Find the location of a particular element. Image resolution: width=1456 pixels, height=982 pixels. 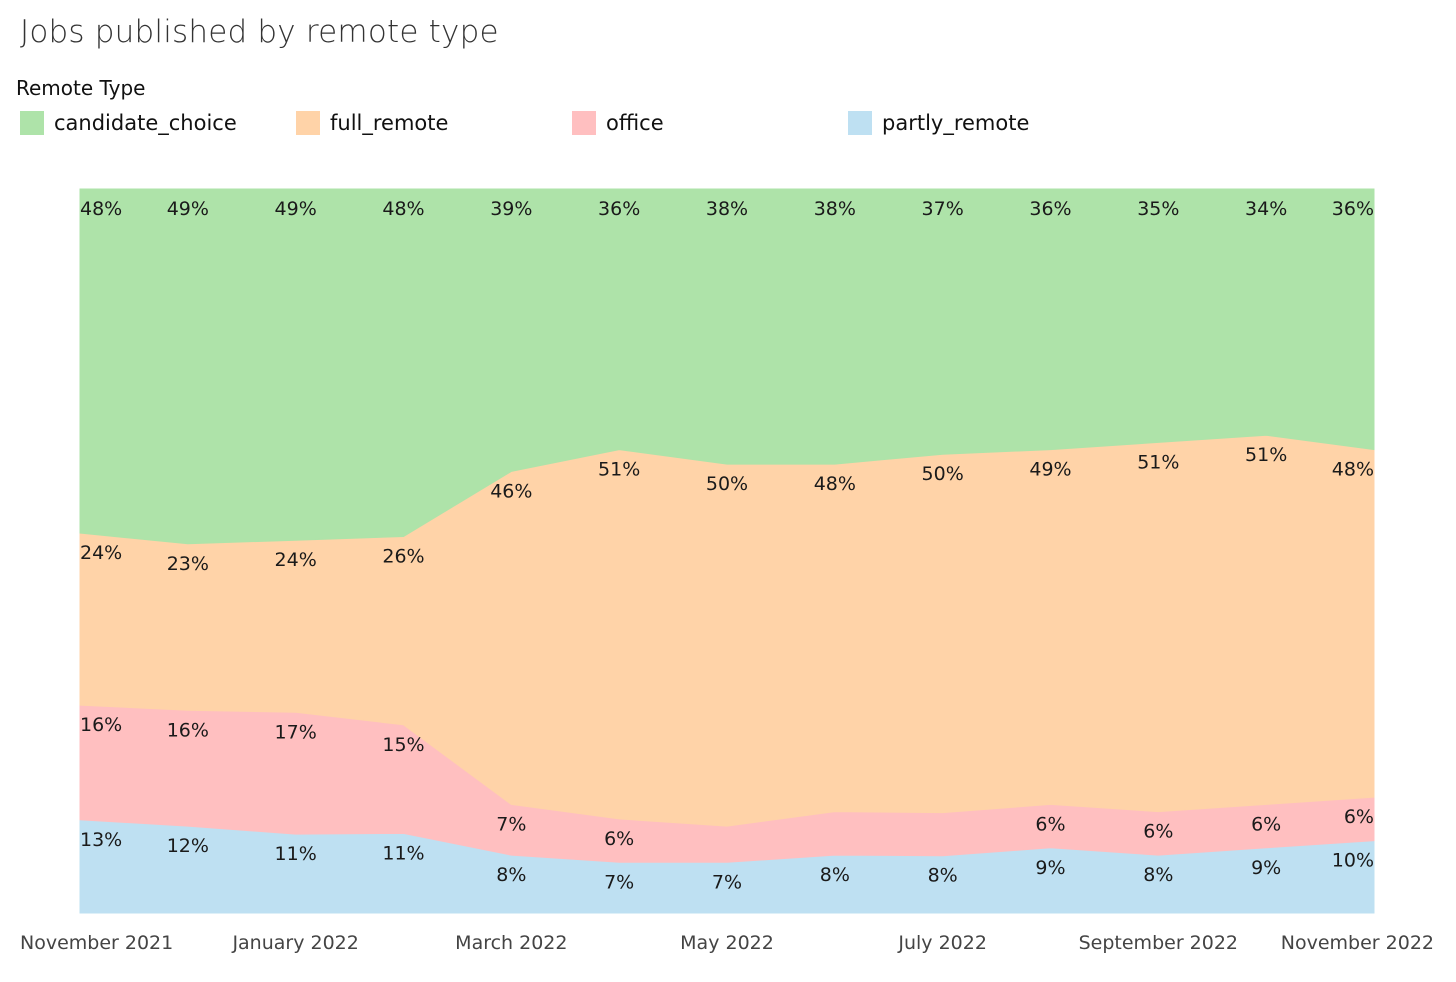

legend-label-office: office is located at coordinates (635, 123).